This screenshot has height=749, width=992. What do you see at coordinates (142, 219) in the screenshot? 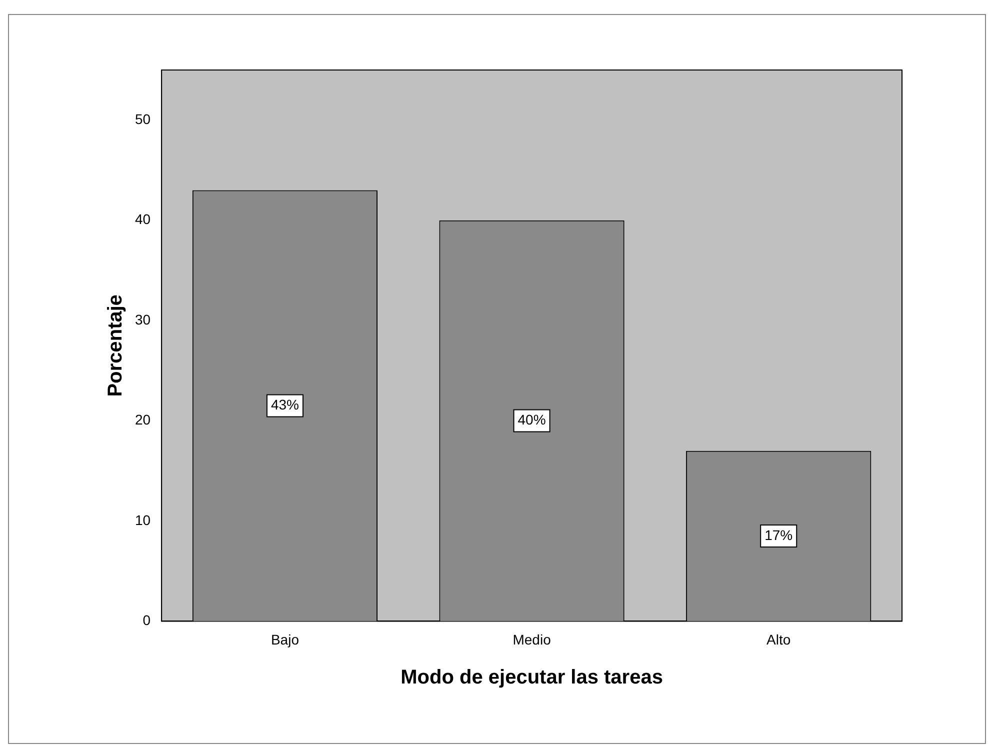
I see `y-tick-label: 40` at bounding box center [142, 219].